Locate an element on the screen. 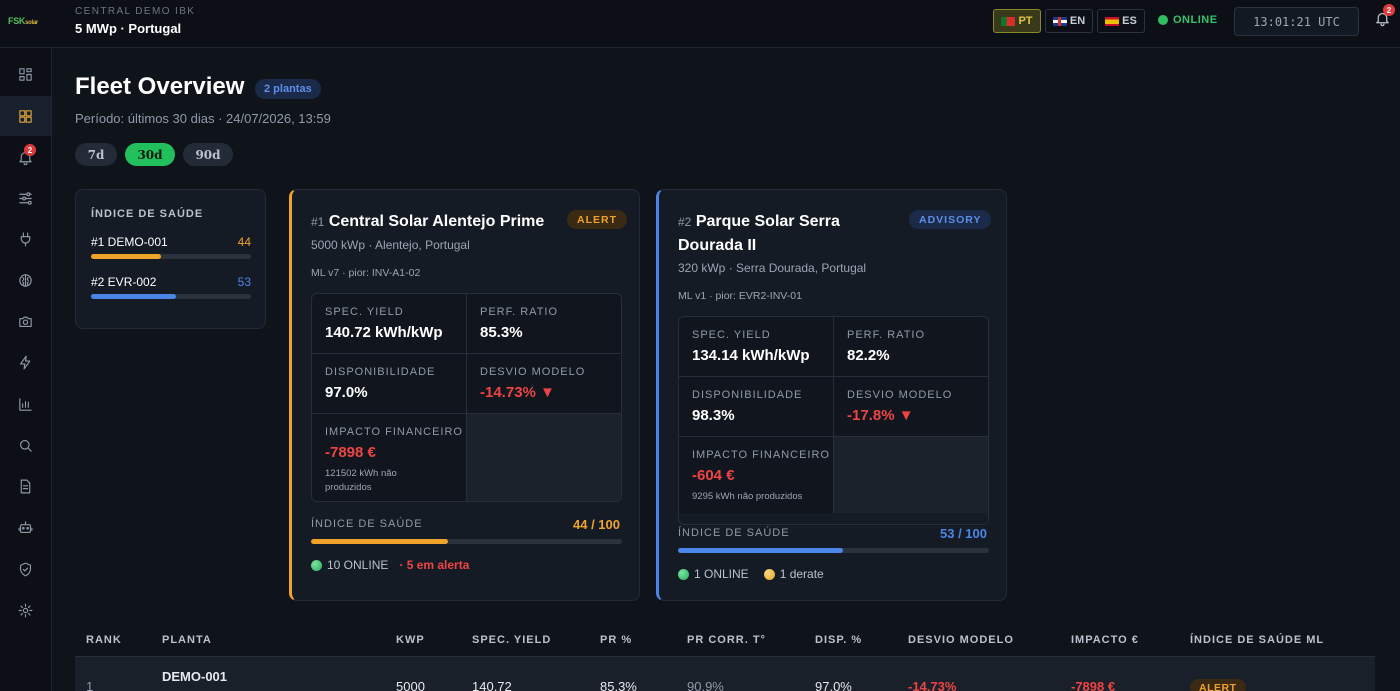 The height and width of the screenshot is (691, 1400). plant-subtitle: CENTRAL DEMO IBK is located at coordinates (135, 11).